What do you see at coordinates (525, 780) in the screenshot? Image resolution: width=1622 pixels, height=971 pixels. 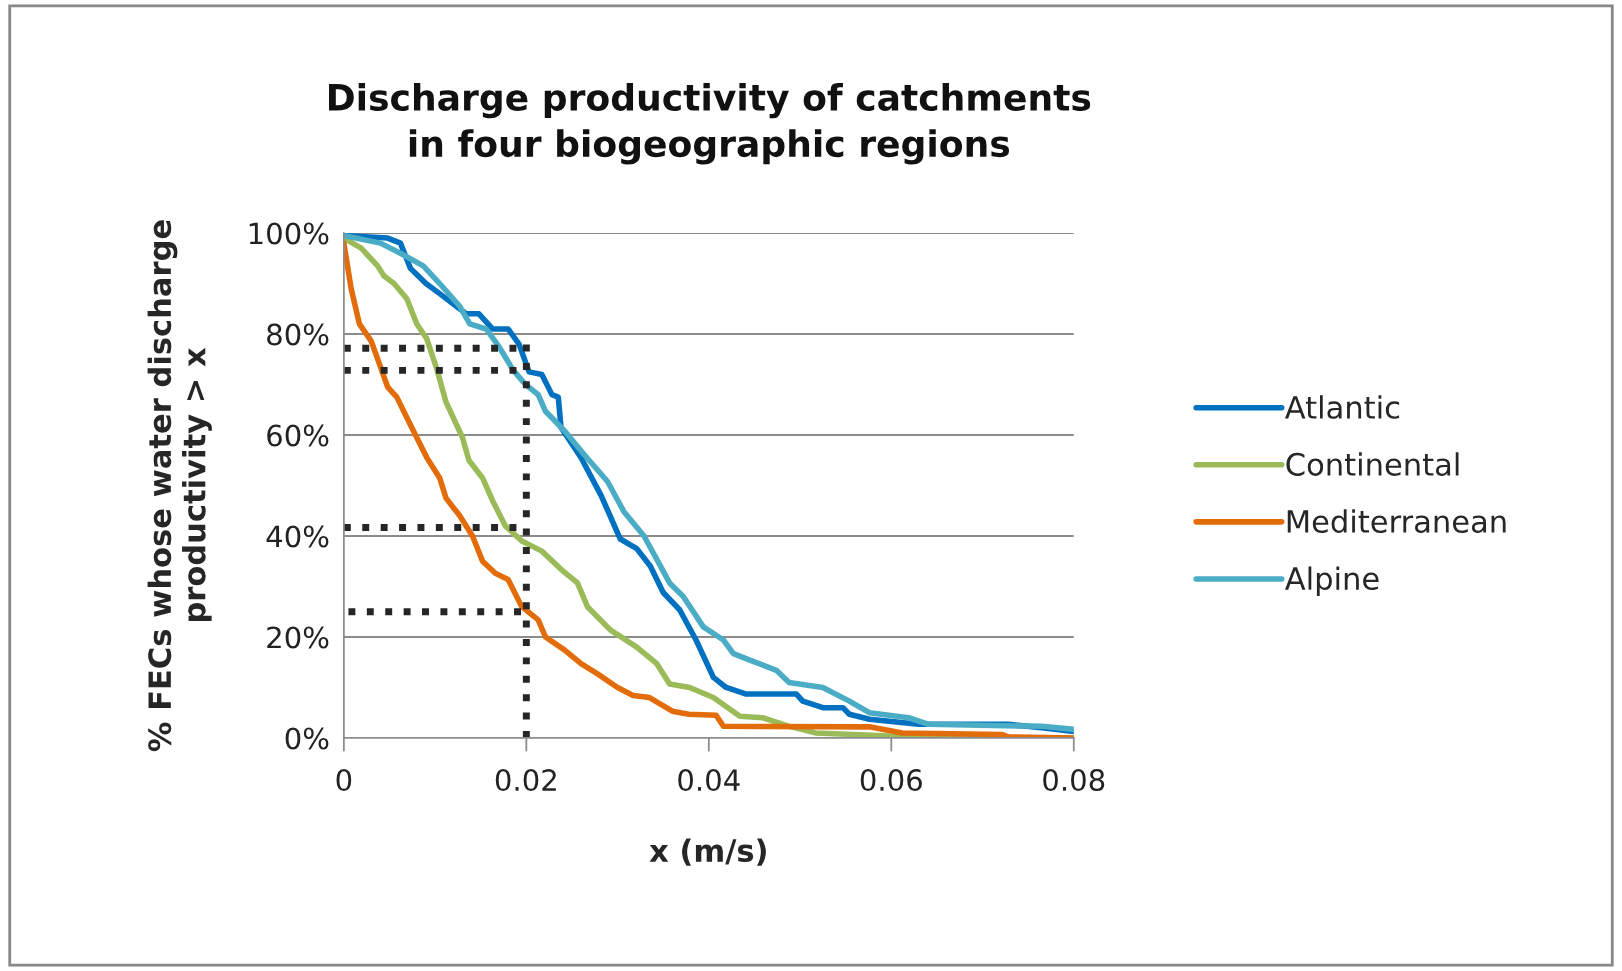 I see `x-tick-label: 0.02` at bounding box center [525, 780].